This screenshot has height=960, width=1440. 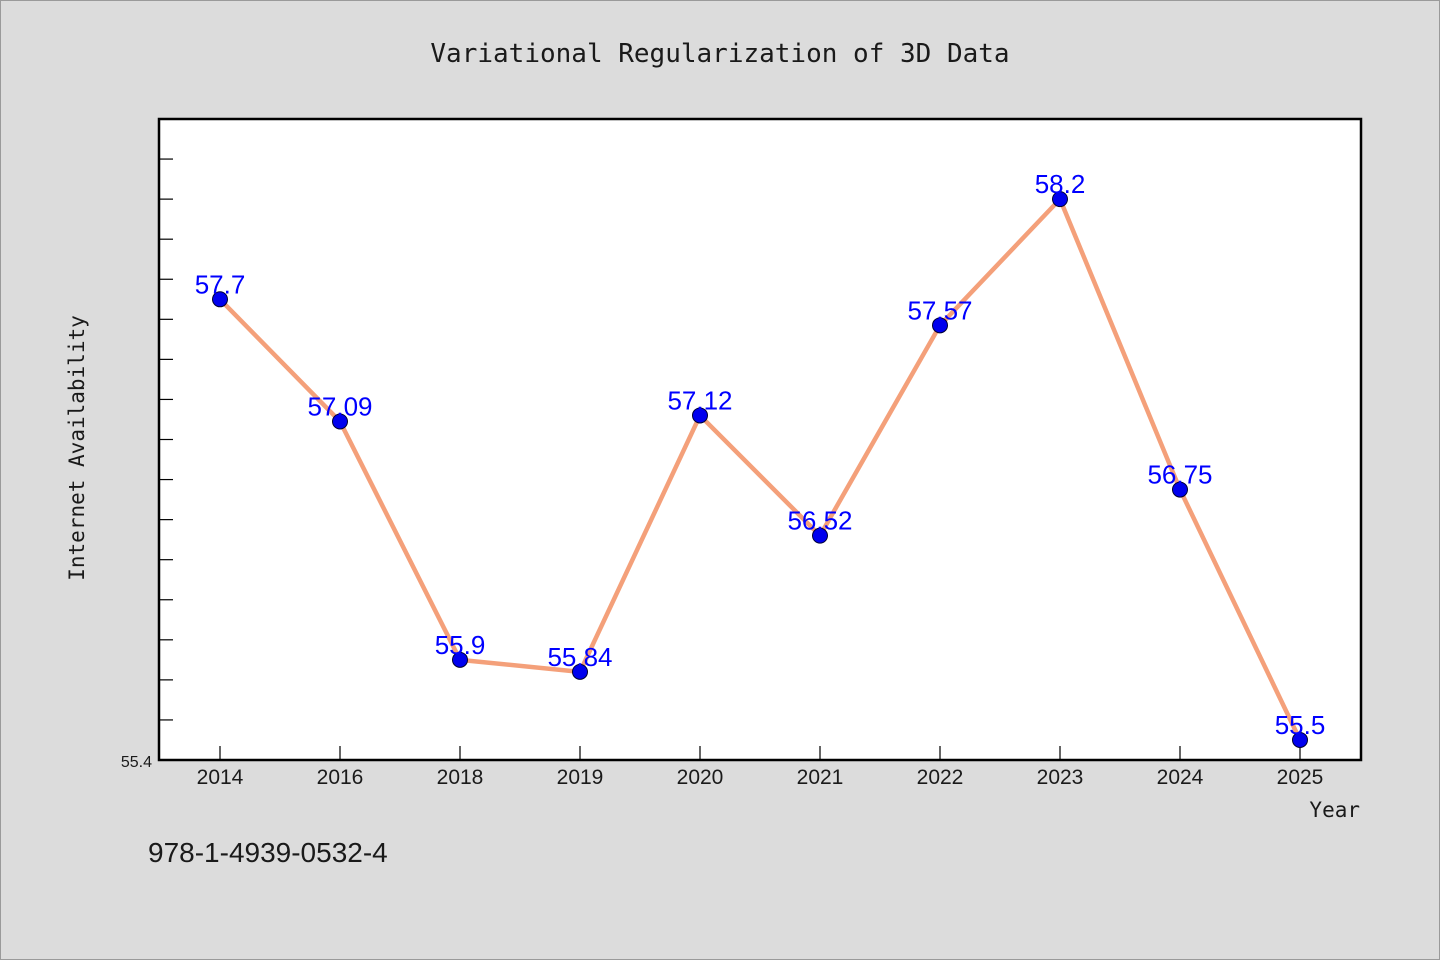 I want to click on data-label: 58.2, so click(x=1060, y=184).